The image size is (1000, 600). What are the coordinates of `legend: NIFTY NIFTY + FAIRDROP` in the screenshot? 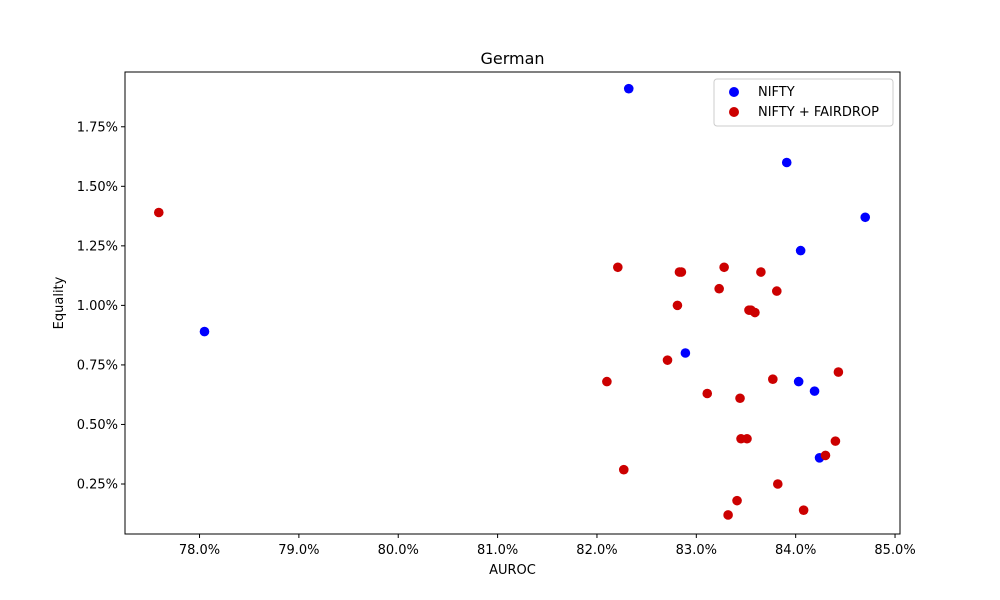 It's located at (803, 102).